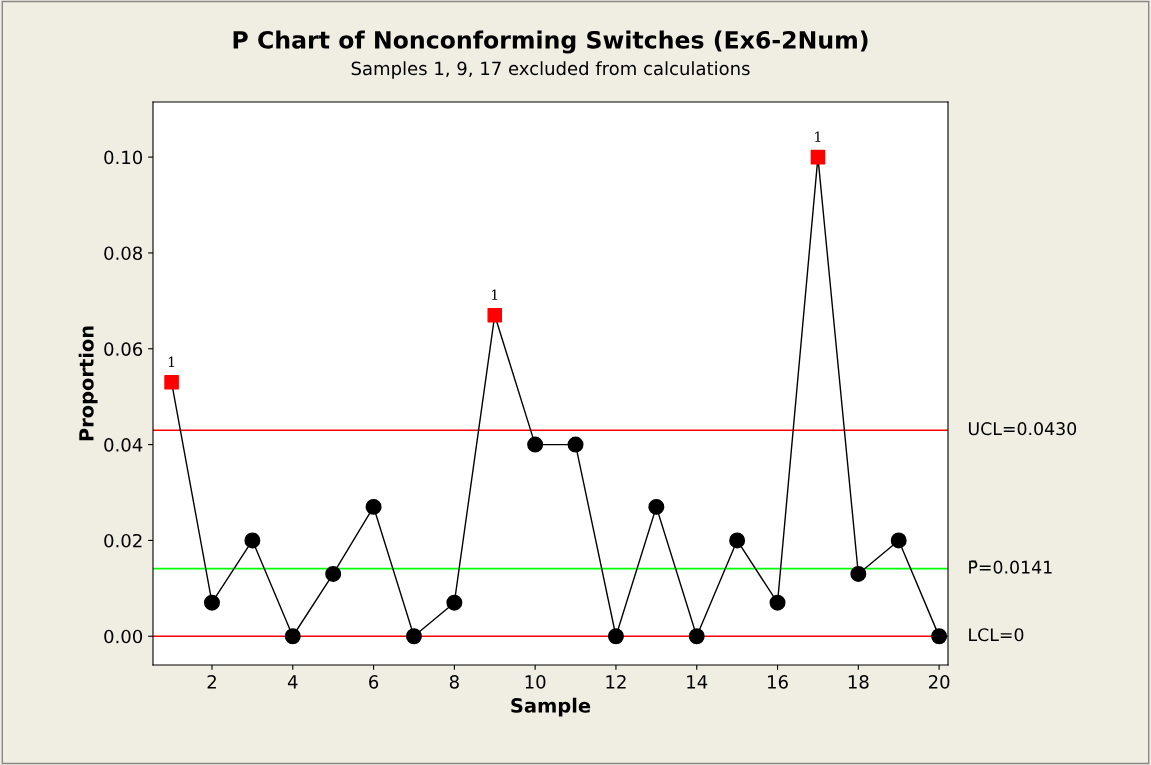 The height and width of the screenshot is (765, 1151). I want to click on x-tick-label: 8, so click(454, 682).